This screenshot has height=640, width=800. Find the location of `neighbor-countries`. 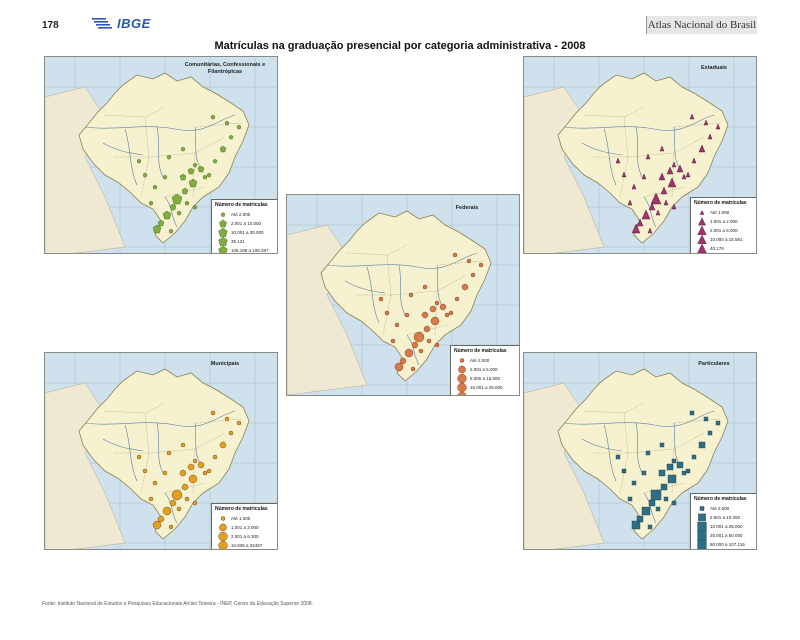

neighbor-countries is located at coordinates (564, 465).